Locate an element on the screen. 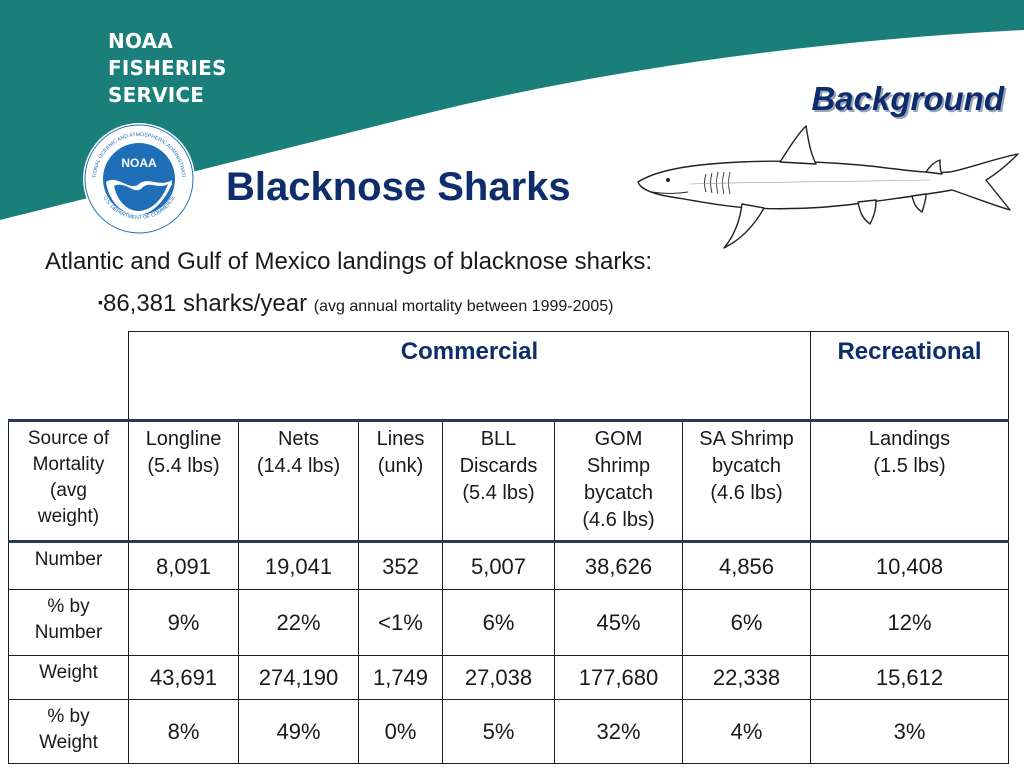 This screenshot has width=1024, height=768. table-cell: 352 is located at coordinates (400, 565).